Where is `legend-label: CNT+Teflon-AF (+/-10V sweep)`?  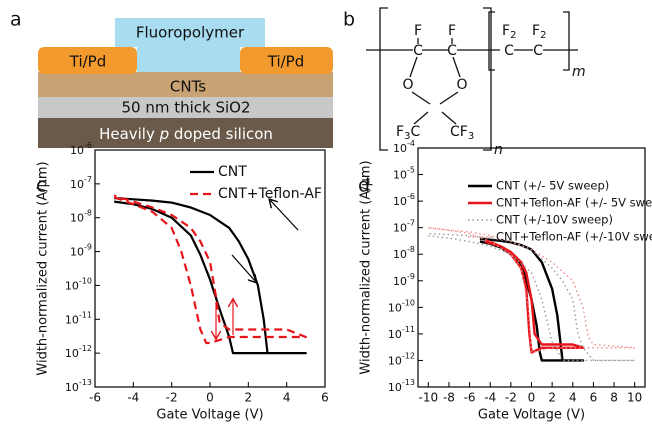
legend-label: CNT+Teflon-AF (+/-10V sweep) is located at coordinates (574, 237).